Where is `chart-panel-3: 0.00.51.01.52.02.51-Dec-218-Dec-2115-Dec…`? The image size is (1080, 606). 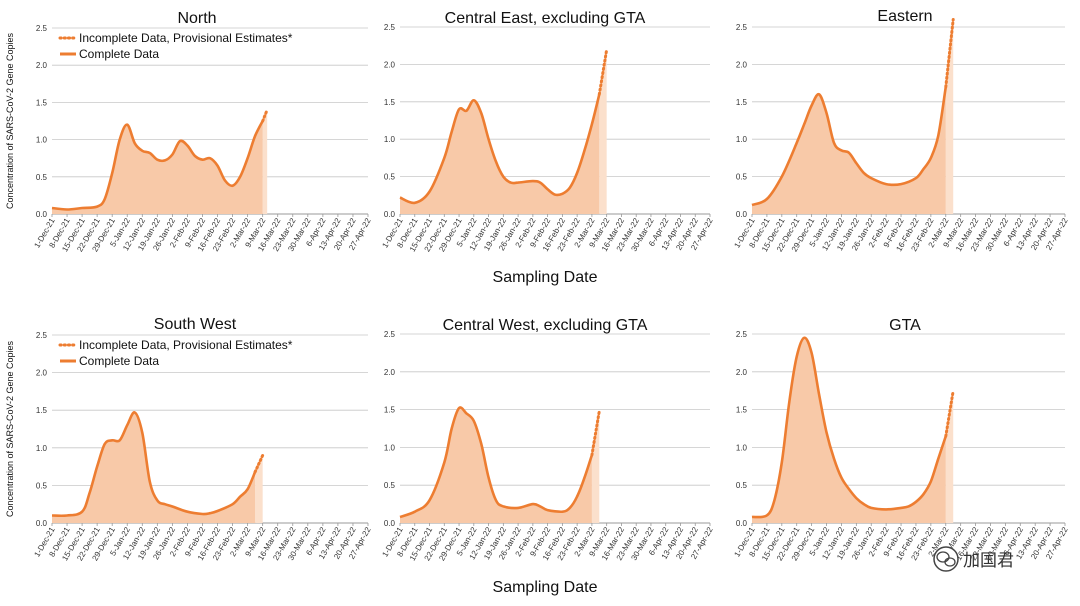 chart-panel-3: 0.00.51.01.52.02.51-Dec-218-Dec-2115-Dec… is located at coordinates (901, 130).